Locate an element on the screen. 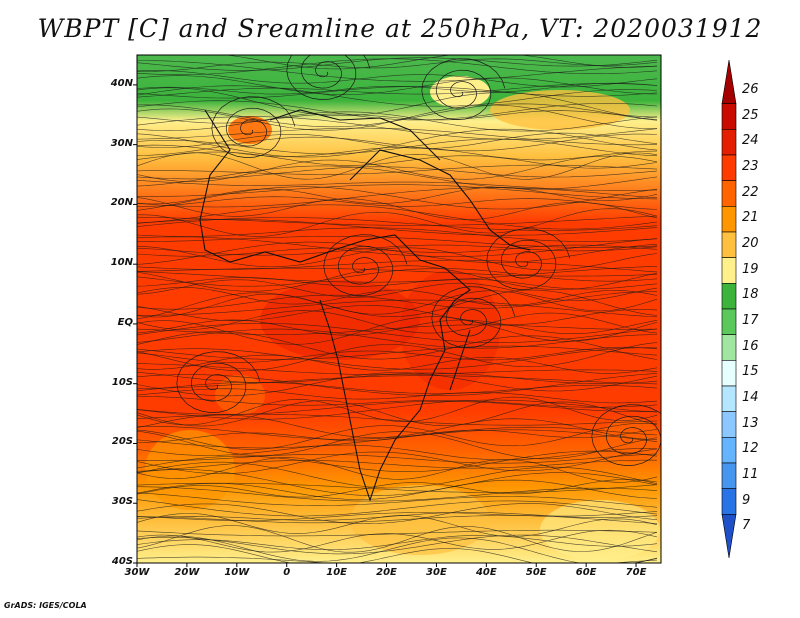 The height and width of the screenshot is (618, 800). colorbar-level-label: 21 is located at coordinates (750, 218).